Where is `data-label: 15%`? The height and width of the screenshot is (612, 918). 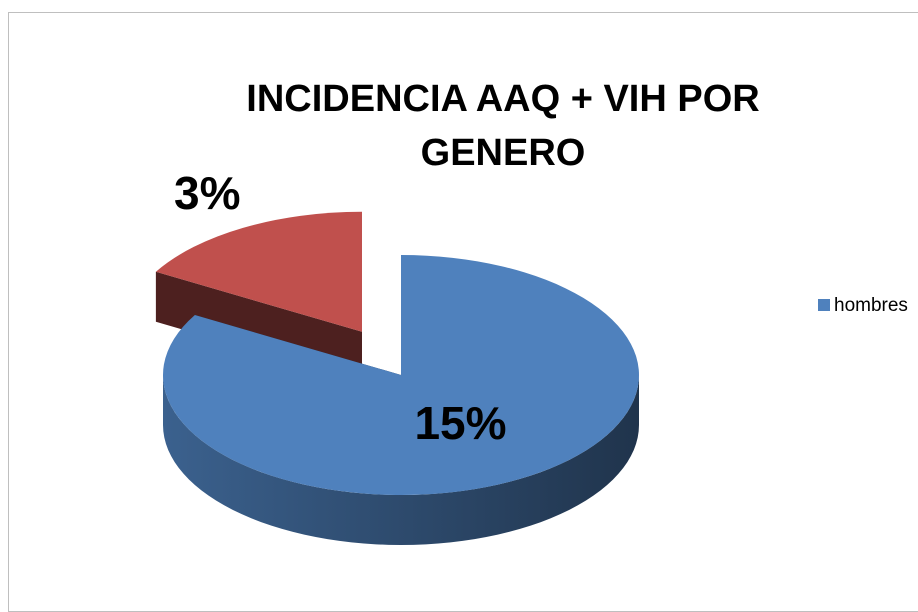
data-label: 15% is located at coordinates (460, 423).